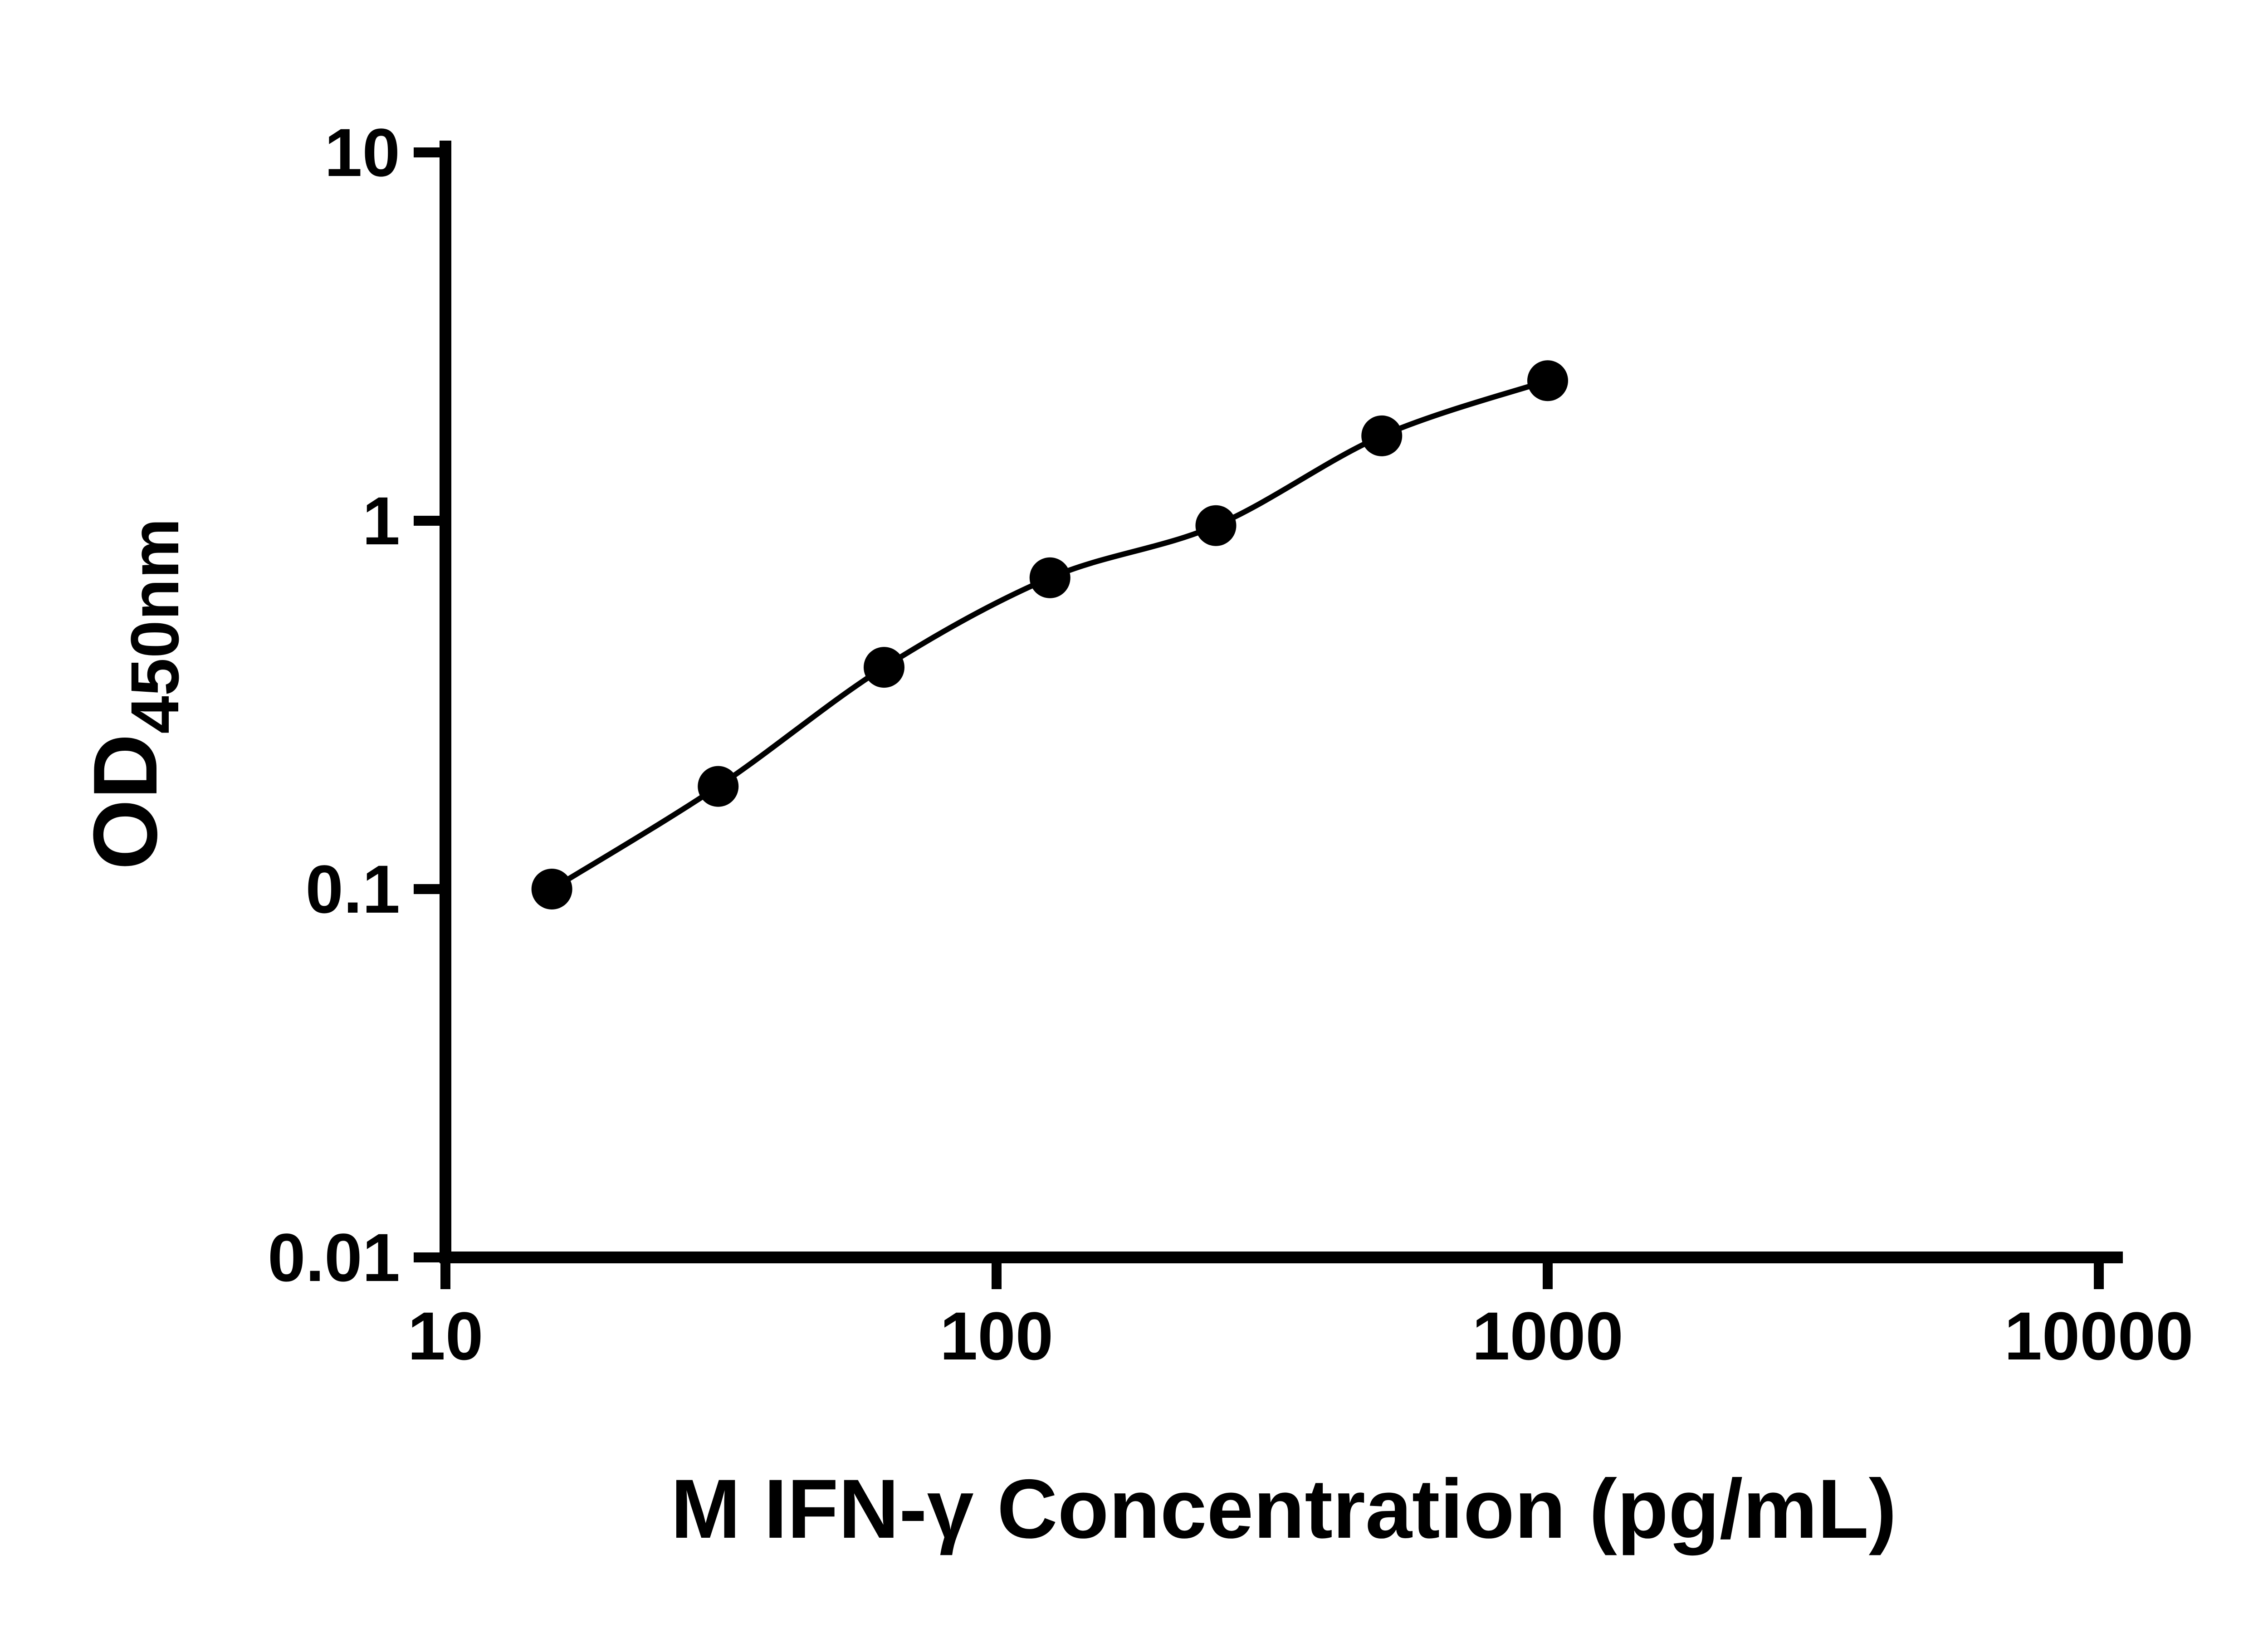  Describe the element at coordinates (362, 152) in the screenshot. I see `y-tick-label: 10` at that location.